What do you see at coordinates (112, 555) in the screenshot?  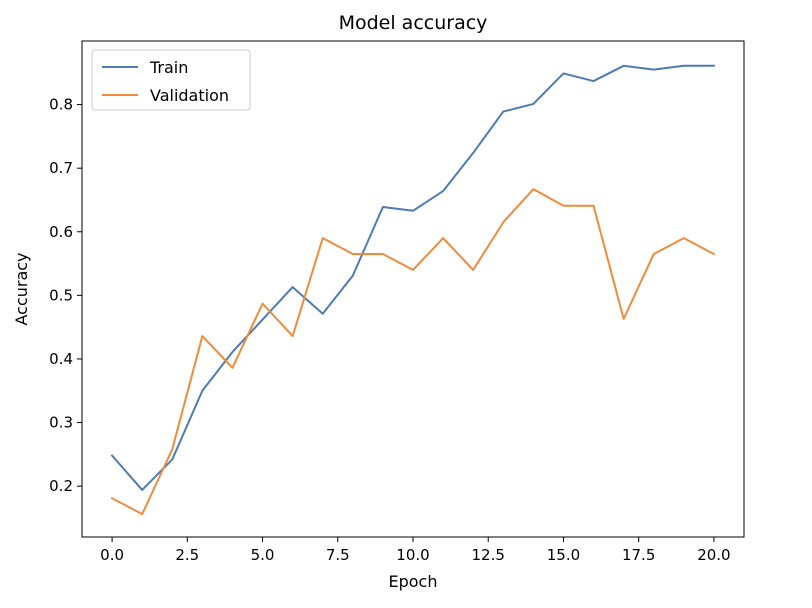 I see `x-tick-label: 0.0` at bounding box center [112, 555].